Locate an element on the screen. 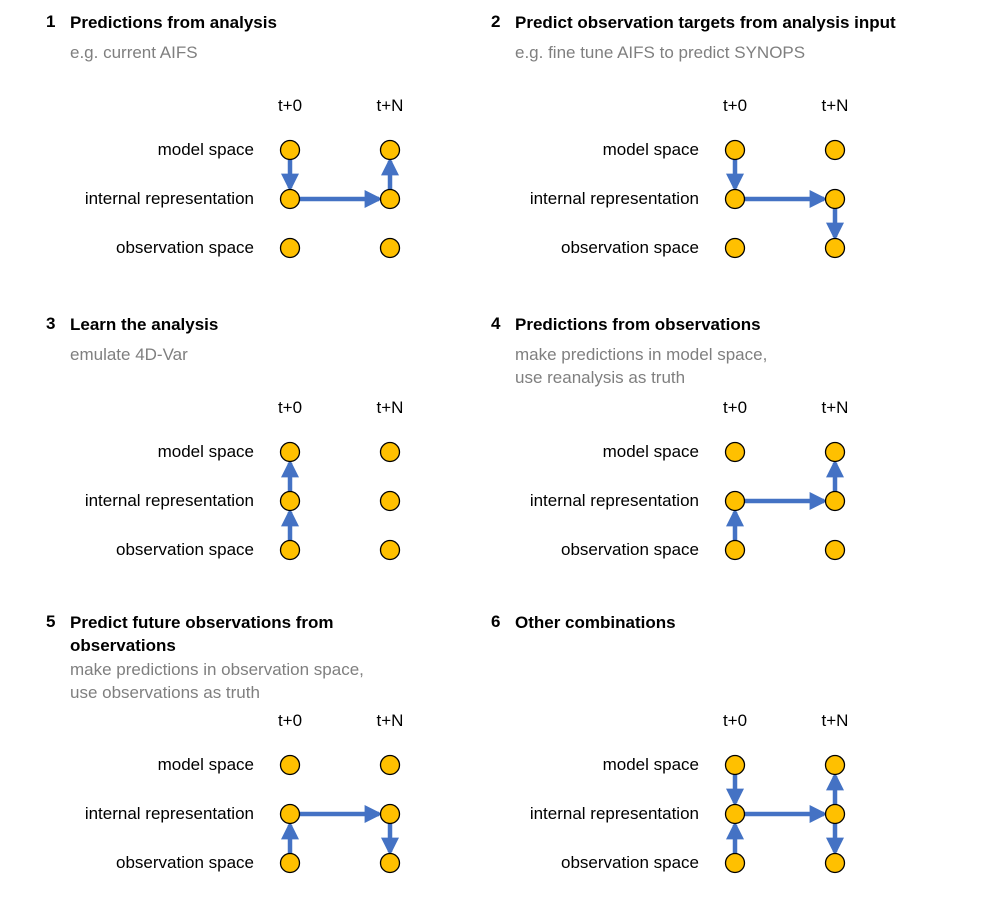 This screenshot has width=1000, height=900. panel-number: 3 is located at coordinates (51, 323).